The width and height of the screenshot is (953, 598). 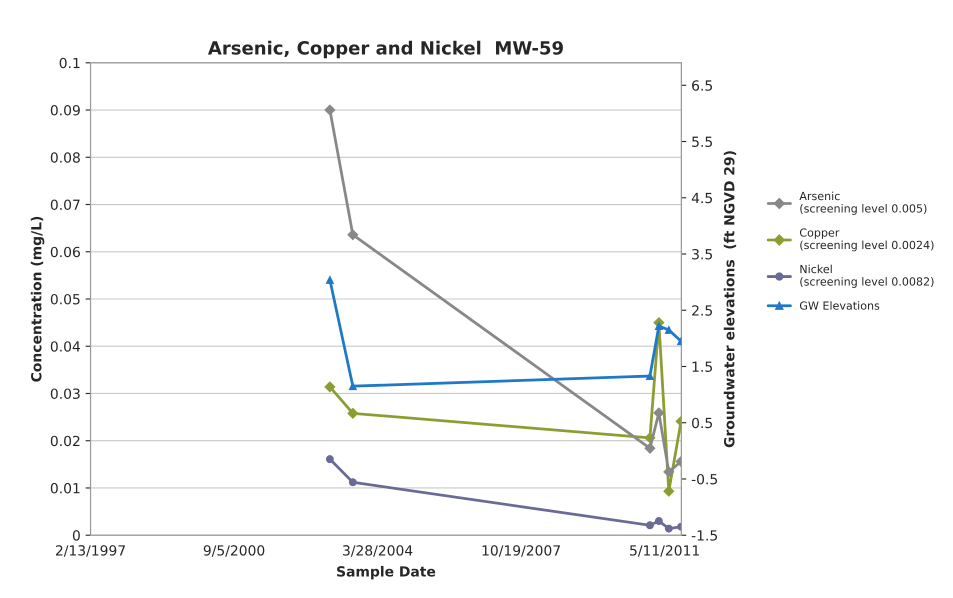 I want to click on y2-tick-label: 4.5, so click(x=702, y=198).